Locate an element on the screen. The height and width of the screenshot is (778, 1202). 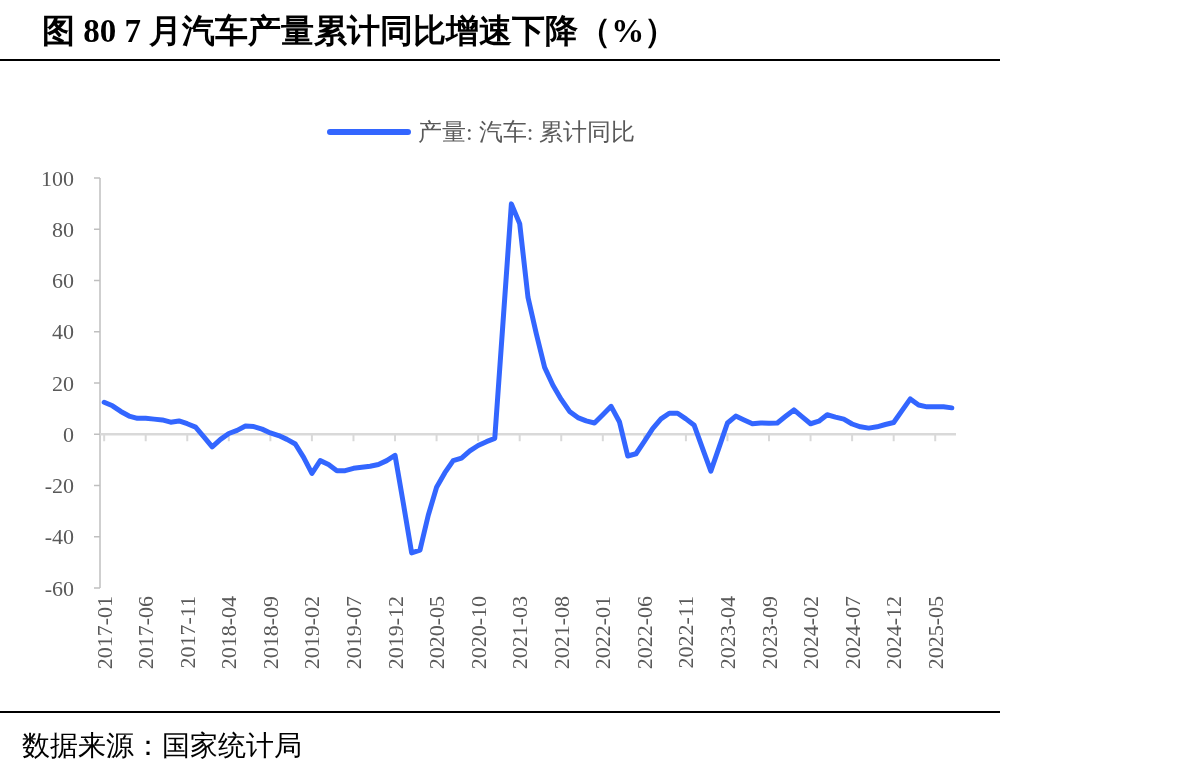
x-tick-label: 2022-01 is located at coordinates (603, 633).